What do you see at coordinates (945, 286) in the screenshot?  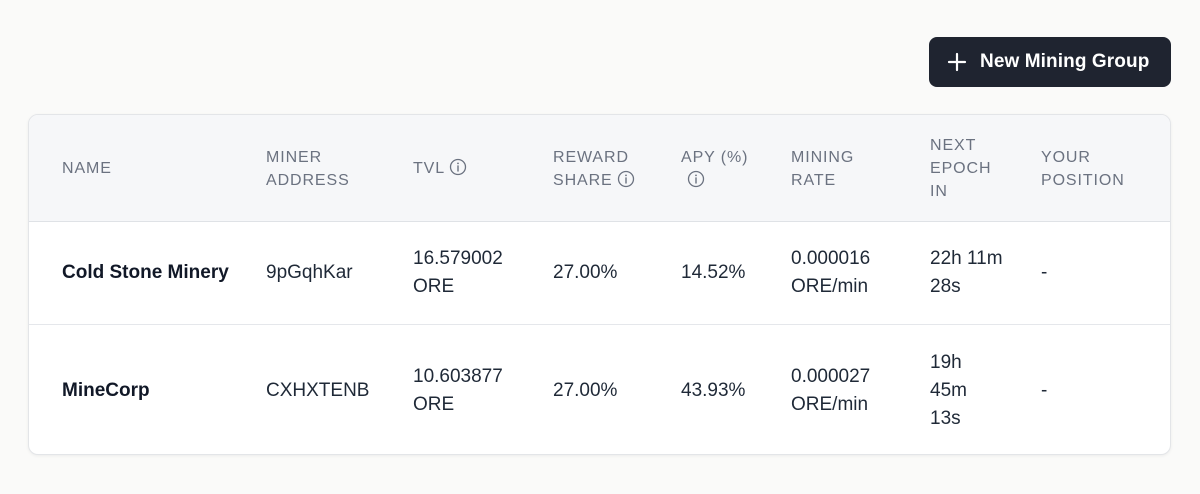 I see `epoch-part: 28s` at bounding box center [945, 286].